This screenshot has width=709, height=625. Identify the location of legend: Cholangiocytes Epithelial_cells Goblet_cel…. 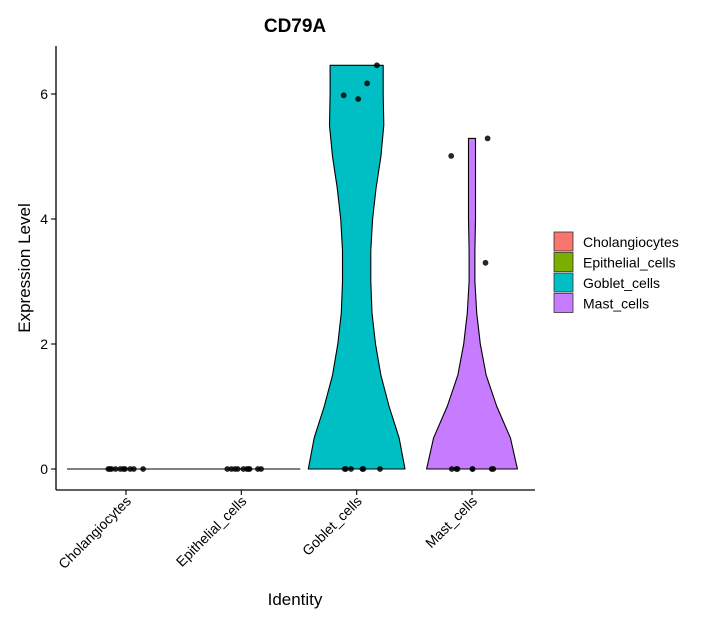
(616, 272).